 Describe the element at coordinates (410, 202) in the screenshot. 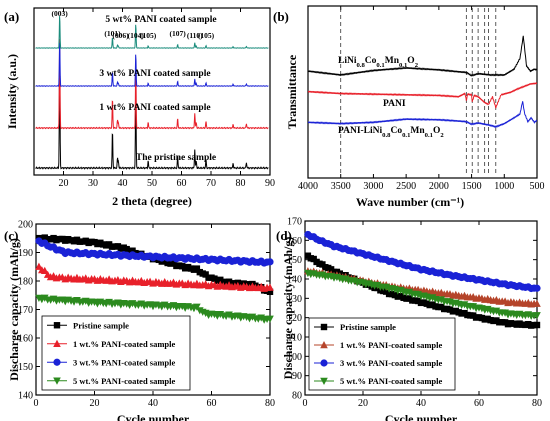

I see `x-axis-title: Wave number (cm⁻¹)` at that location.